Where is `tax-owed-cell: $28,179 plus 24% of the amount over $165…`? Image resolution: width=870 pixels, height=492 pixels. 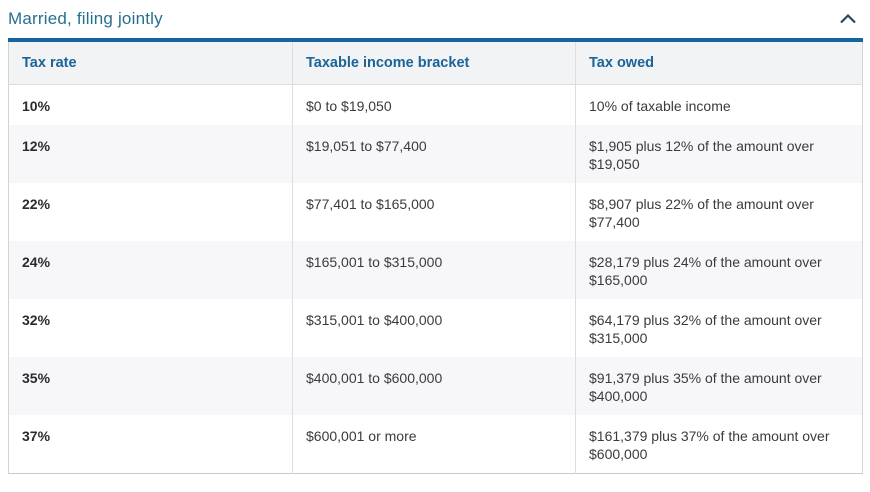 tax-owed-cell: $28,179 plus 24% of the amount over $165… is located at coordinates (719, 270).